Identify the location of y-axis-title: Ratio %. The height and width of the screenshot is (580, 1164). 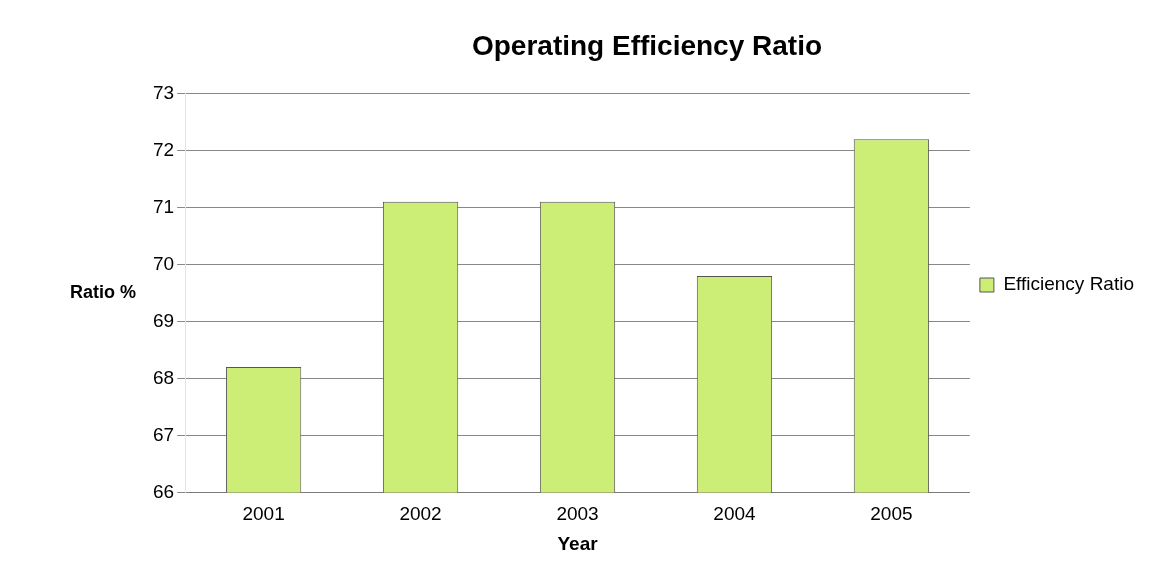
(103, 291).